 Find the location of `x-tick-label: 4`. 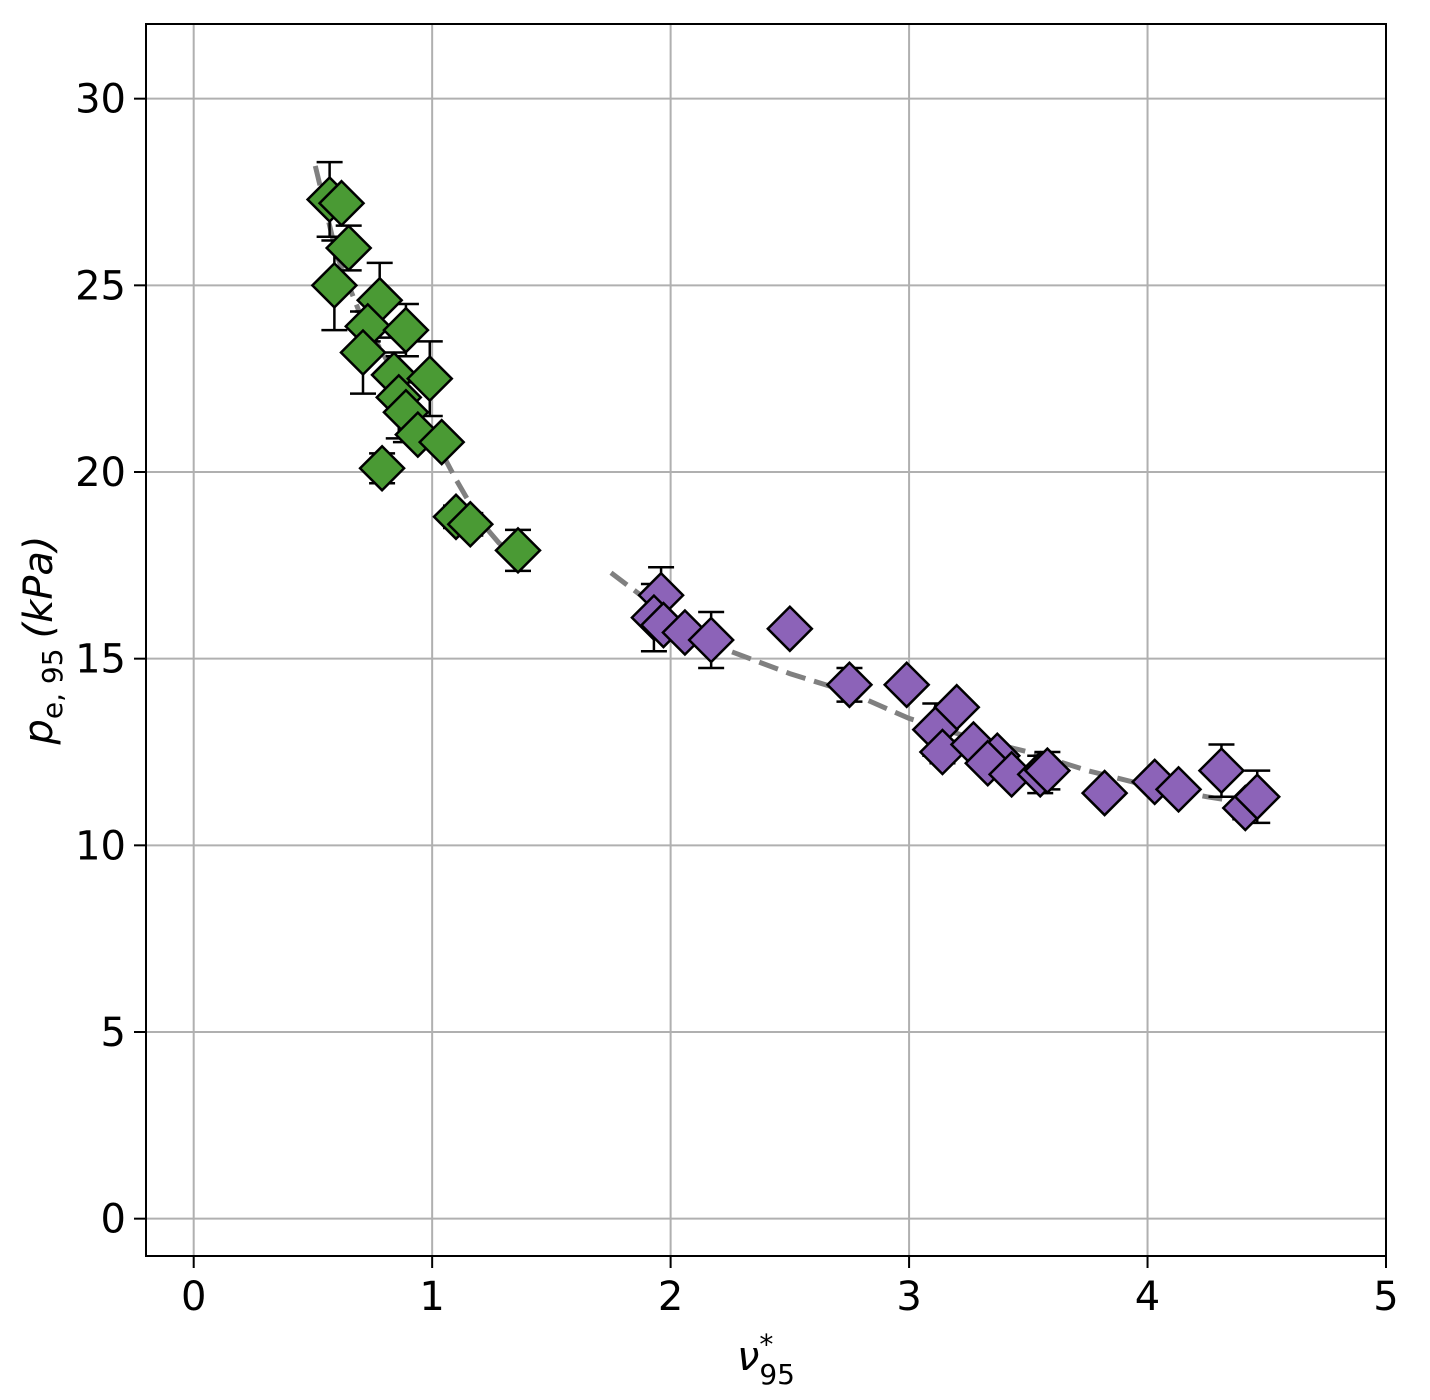

x-tick-label: 4 is located at coordinates (1147, 1297).